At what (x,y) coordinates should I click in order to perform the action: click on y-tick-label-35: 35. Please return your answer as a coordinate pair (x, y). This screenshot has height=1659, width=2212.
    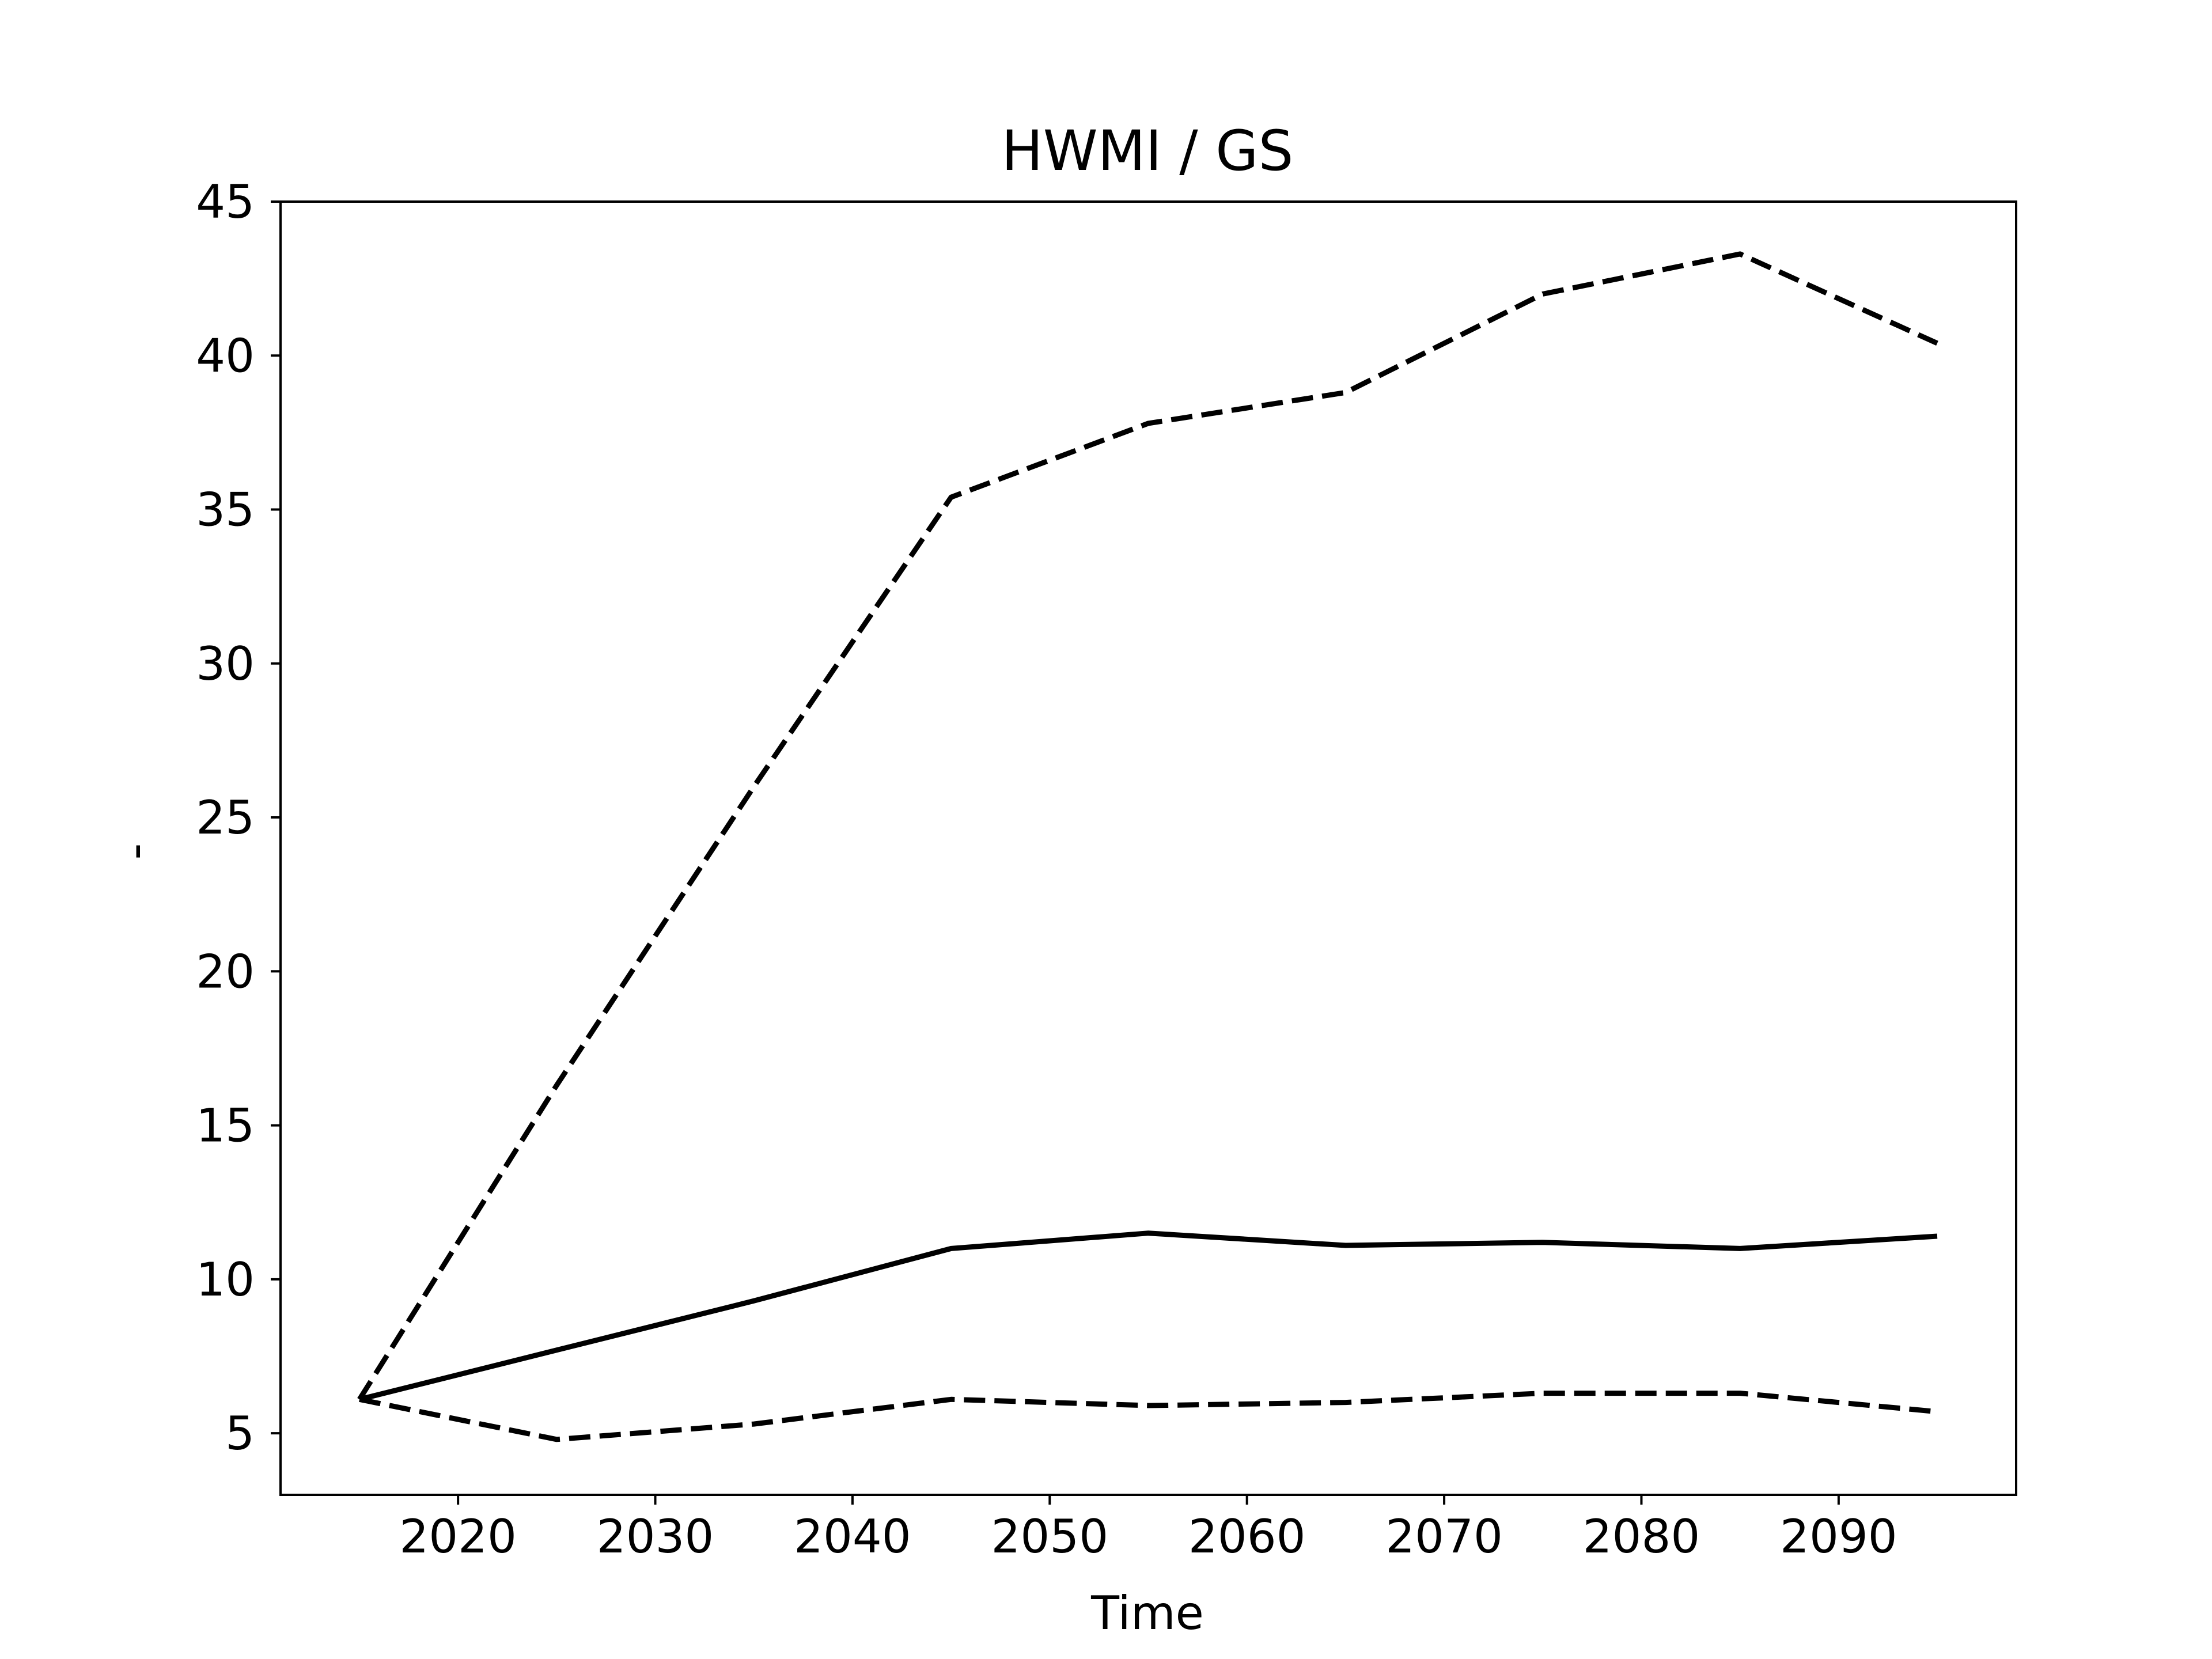
    Looking at the image, I should click on (225, 510).